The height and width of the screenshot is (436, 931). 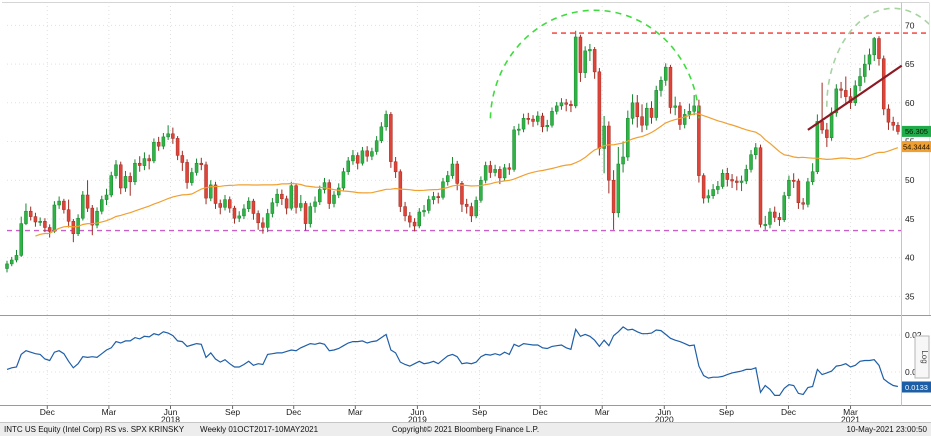 I want to click on pattern-arcs, so click(x=709, y=63).